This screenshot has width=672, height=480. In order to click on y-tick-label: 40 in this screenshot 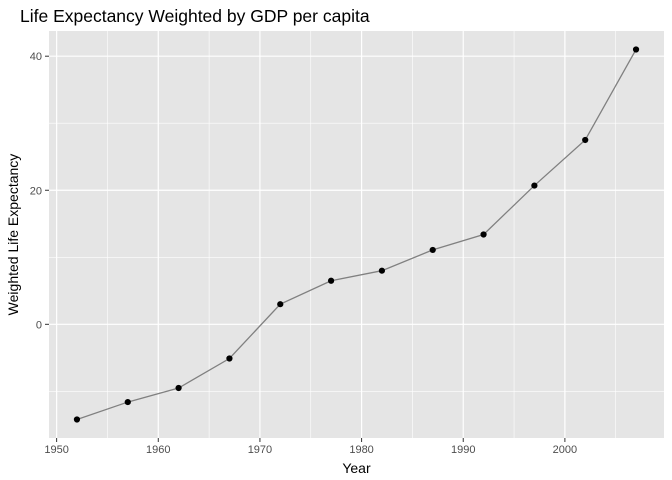, I will do `click(36, 57)`.